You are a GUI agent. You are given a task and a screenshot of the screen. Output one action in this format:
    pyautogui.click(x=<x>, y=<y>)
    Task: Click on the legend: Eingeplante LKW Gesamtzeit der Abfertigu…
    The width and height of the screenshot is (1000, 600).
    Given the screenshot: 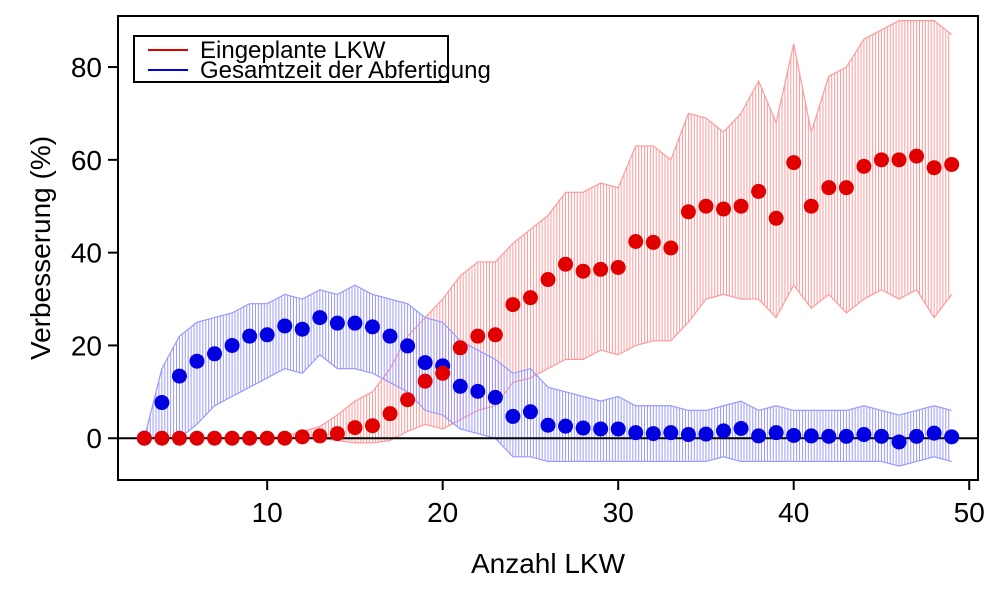 What is the action you would take?
    pyautogui.click(x=312, y=59)
    